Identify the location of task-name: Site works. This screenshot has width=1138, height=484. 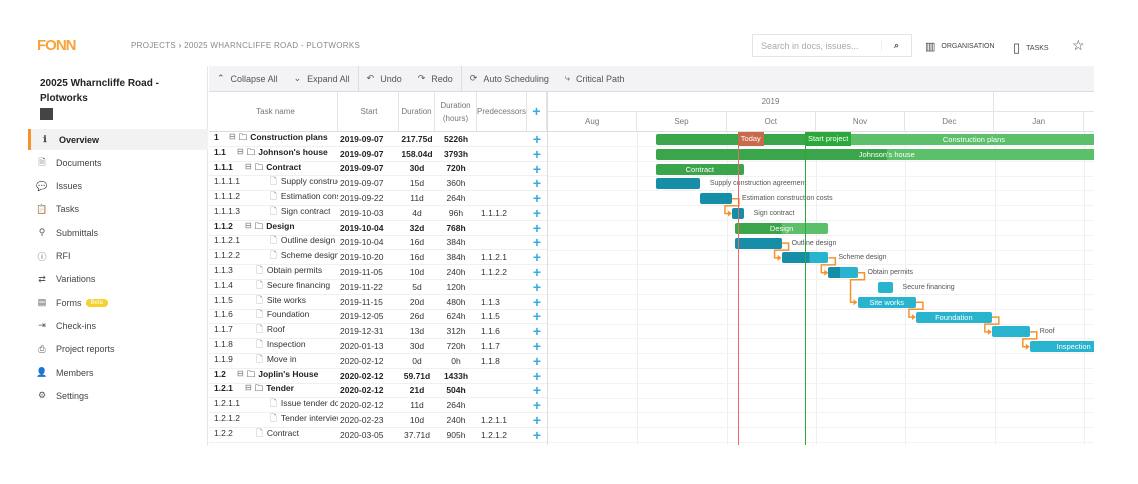
(286, 299).